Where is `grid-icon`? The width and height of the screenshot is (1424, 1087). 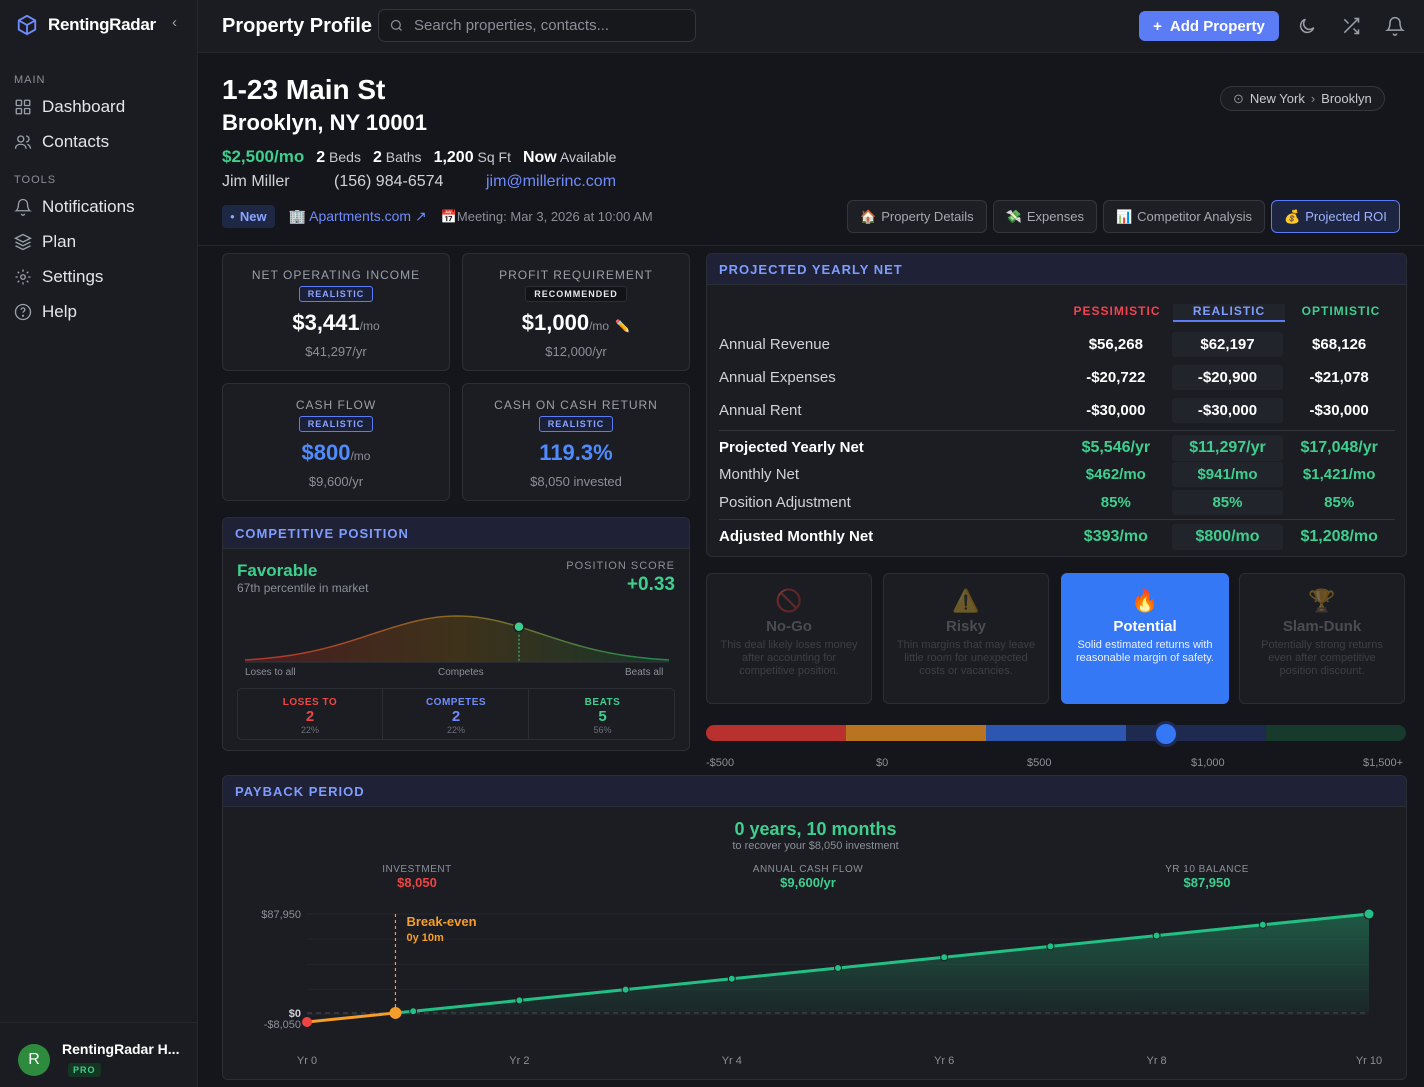
grid-icon is located at coordinates (23, 107).